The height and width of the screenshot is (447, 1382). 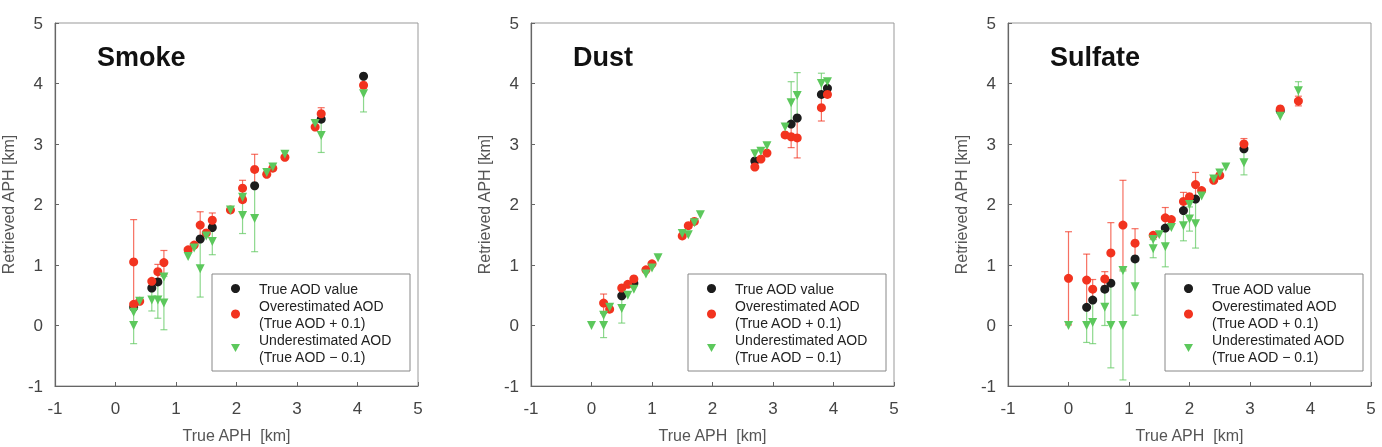 I want to click on text: Dust, so click(x=603, y=56).